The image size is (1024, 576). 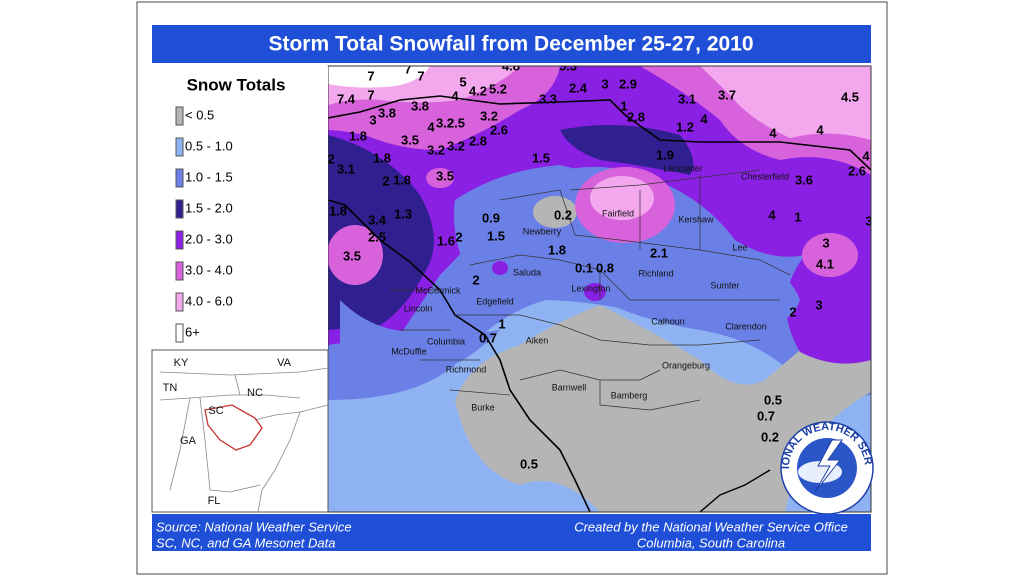 I want to click on footer-source: Source: National Weather Service, so click(x=254, y=526).